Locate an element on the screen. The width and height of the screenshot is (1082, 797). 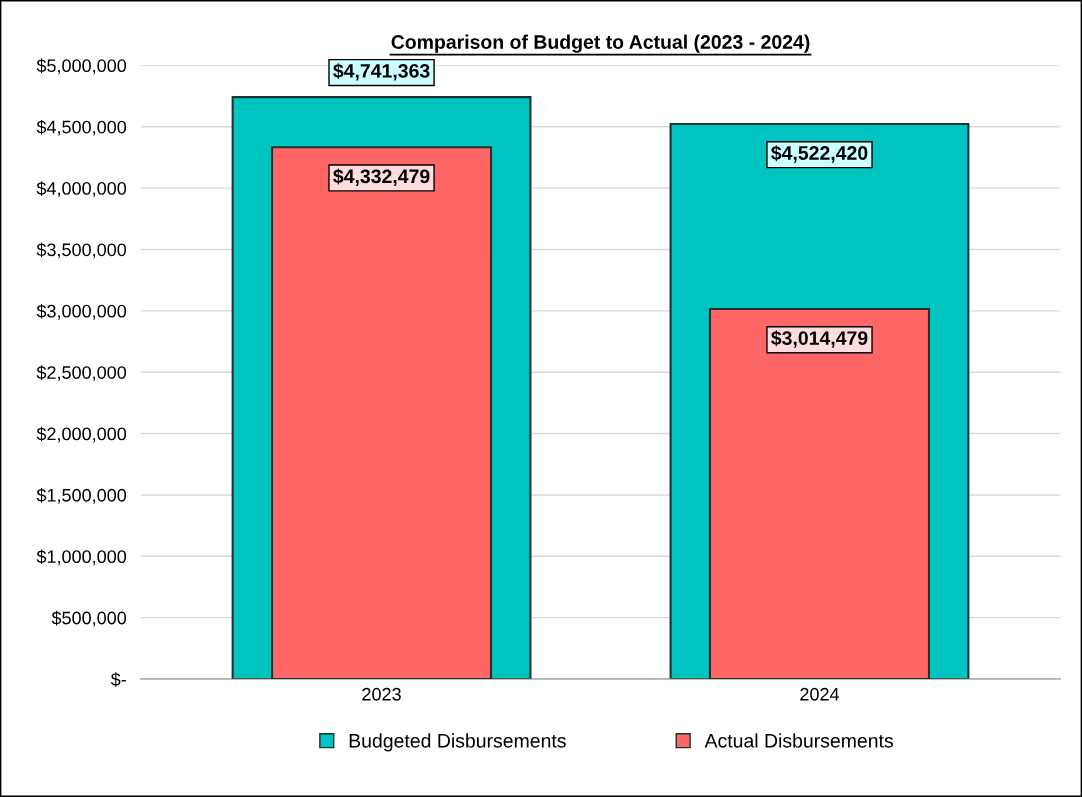
y-tick-label: $2,500,000 is located at coordinates (81, 373).